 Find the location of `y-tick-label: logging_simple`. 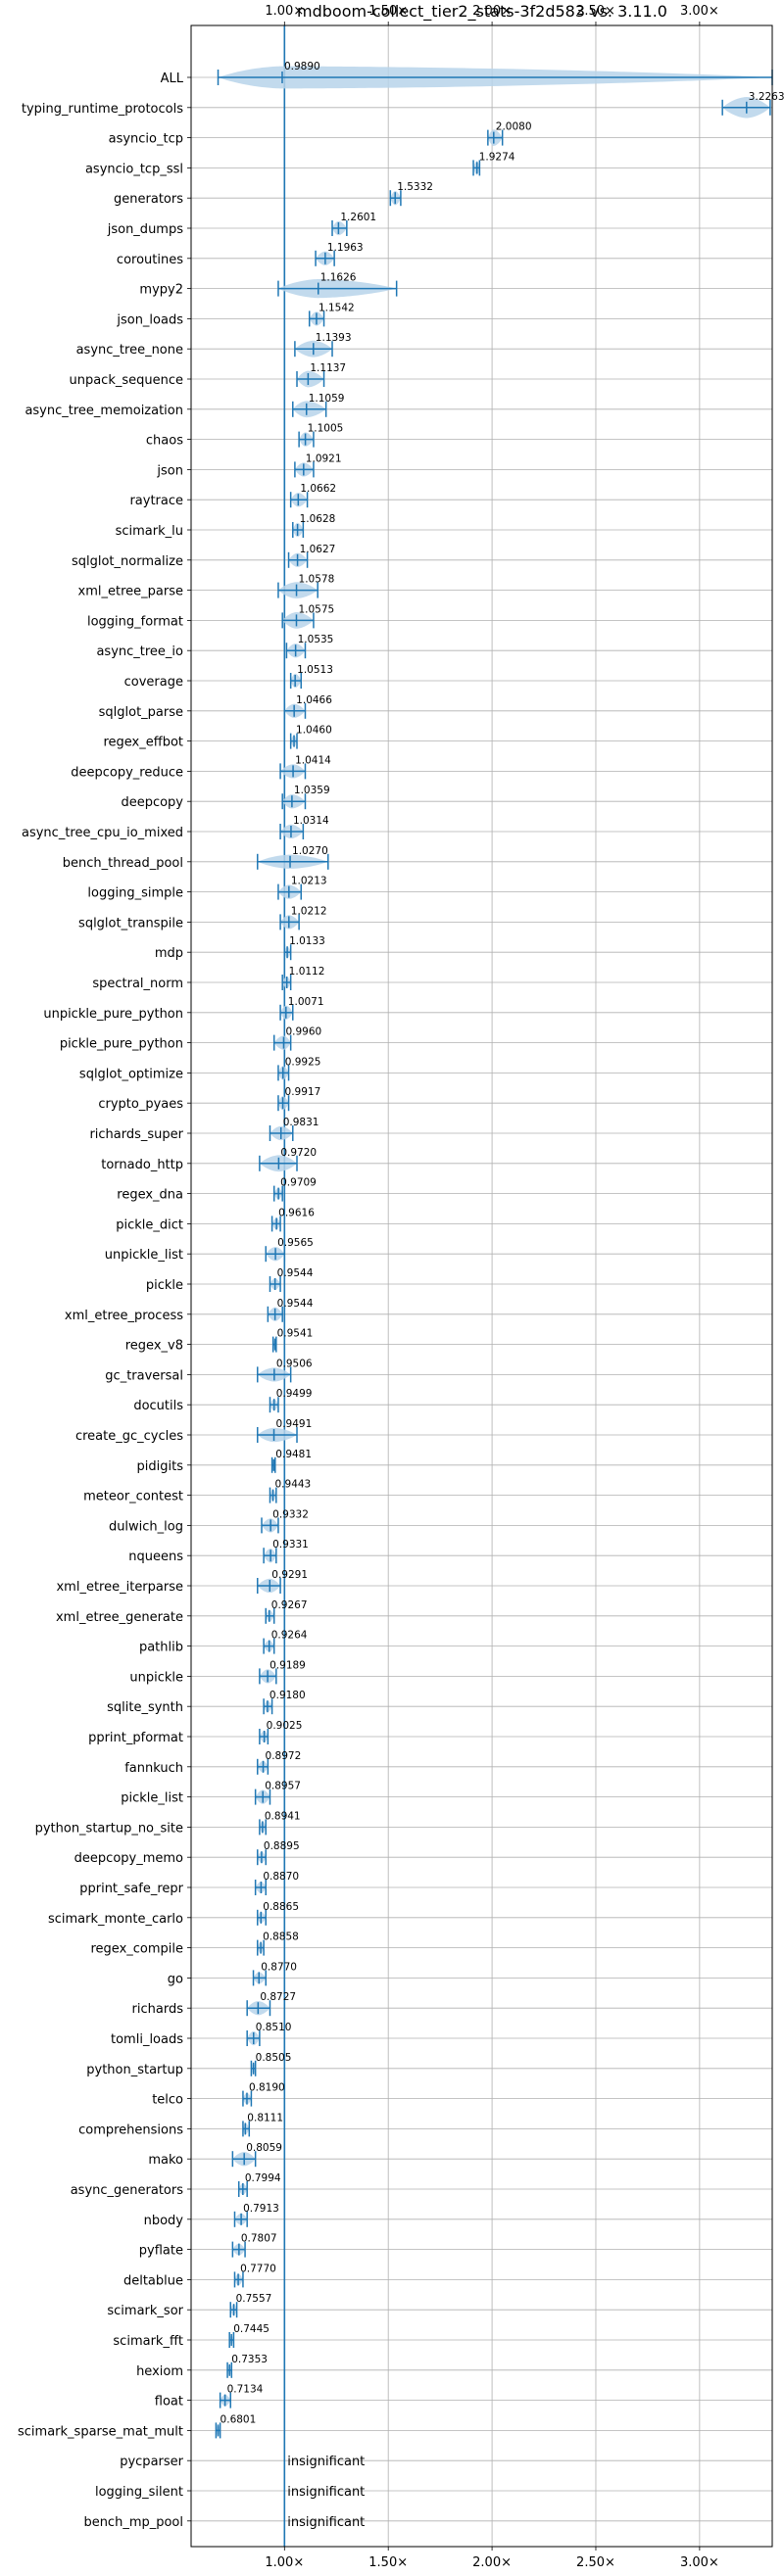

y-tick-label: logging_simple is located at coordinates (135, 894).